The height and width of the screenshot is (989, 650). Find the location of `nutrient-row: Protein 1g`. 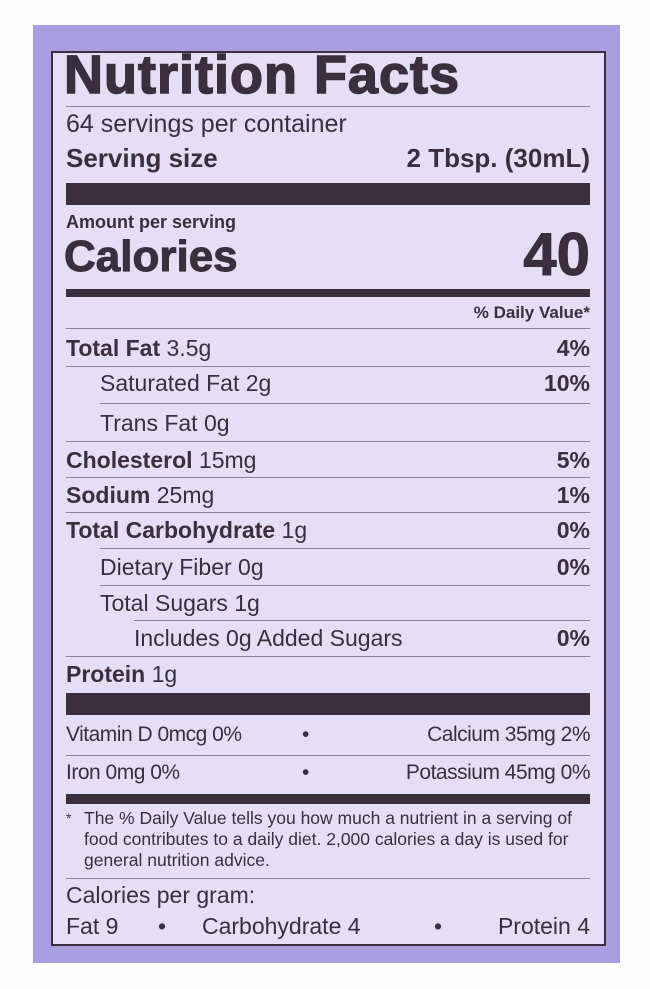

nutrient-row: Protein 1g is located at coordinates (328, 674).